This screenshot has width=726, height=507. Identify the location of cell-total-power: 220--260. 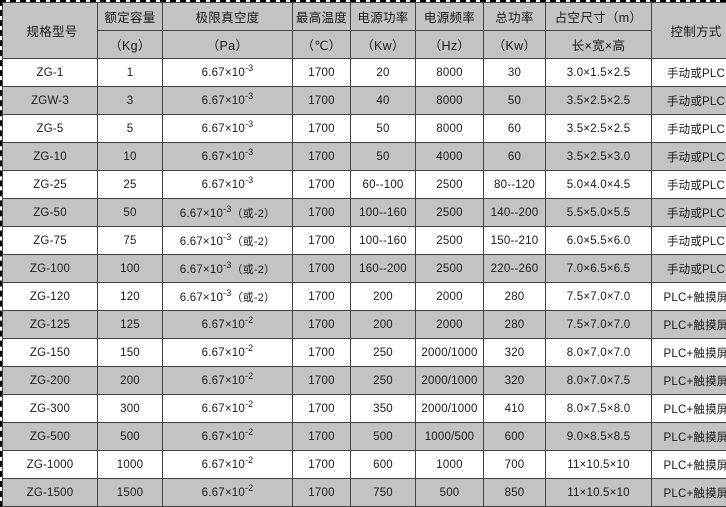
(514, 268).